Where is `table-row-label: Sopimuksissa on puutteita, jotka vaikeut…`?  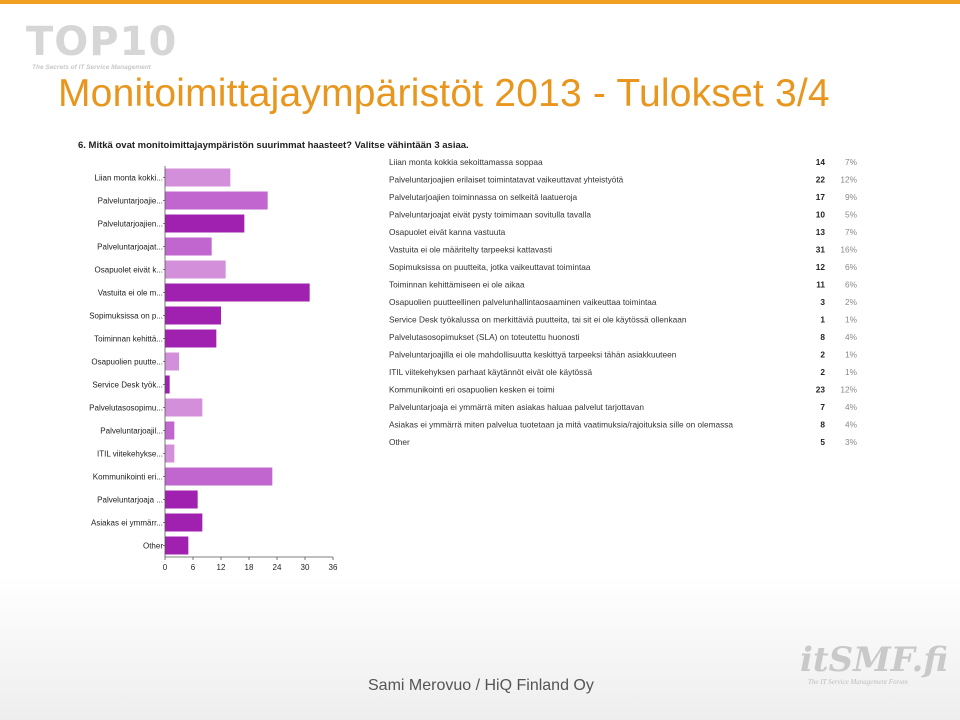
table-row-label: Sopimuksissa on puutteita, jotka vaikeut… is located at coordinates (490, 267).